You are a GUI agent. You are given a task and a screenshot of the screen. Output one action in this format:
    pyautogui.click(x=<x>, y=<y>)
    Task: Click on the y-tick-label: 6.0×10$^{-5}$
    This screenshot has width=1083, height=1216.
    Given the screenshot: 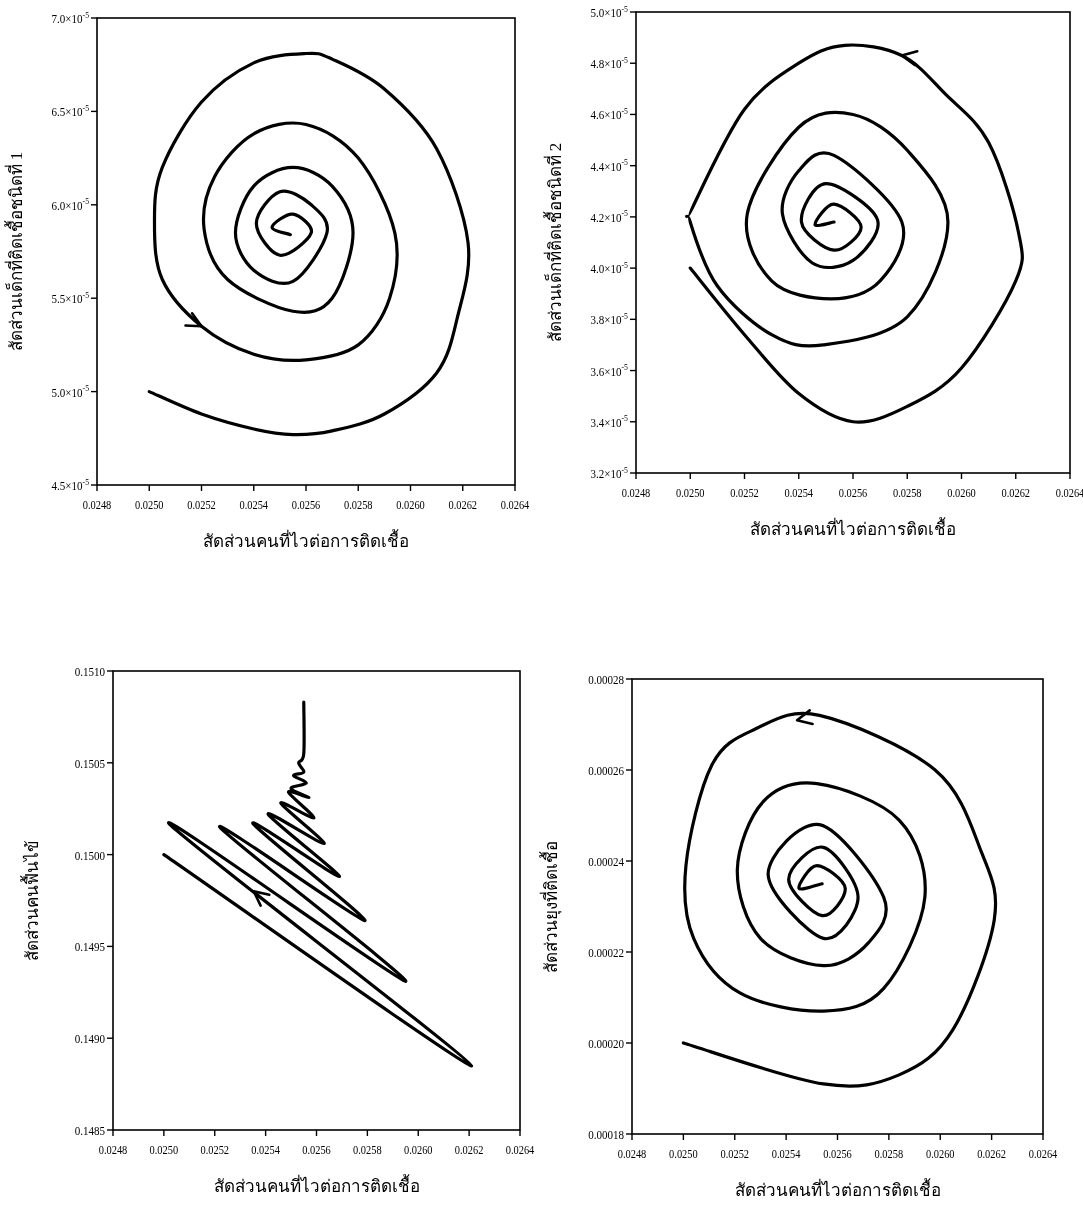 What is the action you would take?
    pyautogui.click(x=70, y=204)
    